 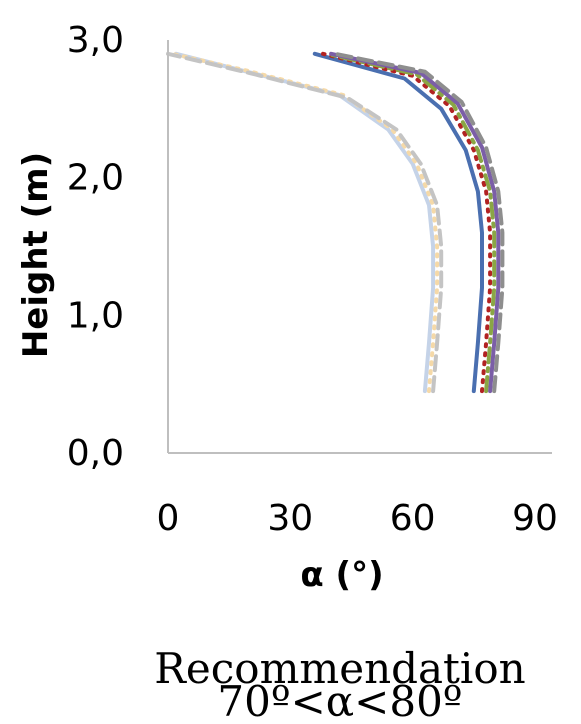 What do you see at coordinates (95, 178) in the screenshot?
I see `y-tick-label: 2,0` at bounding box center [95, 178].